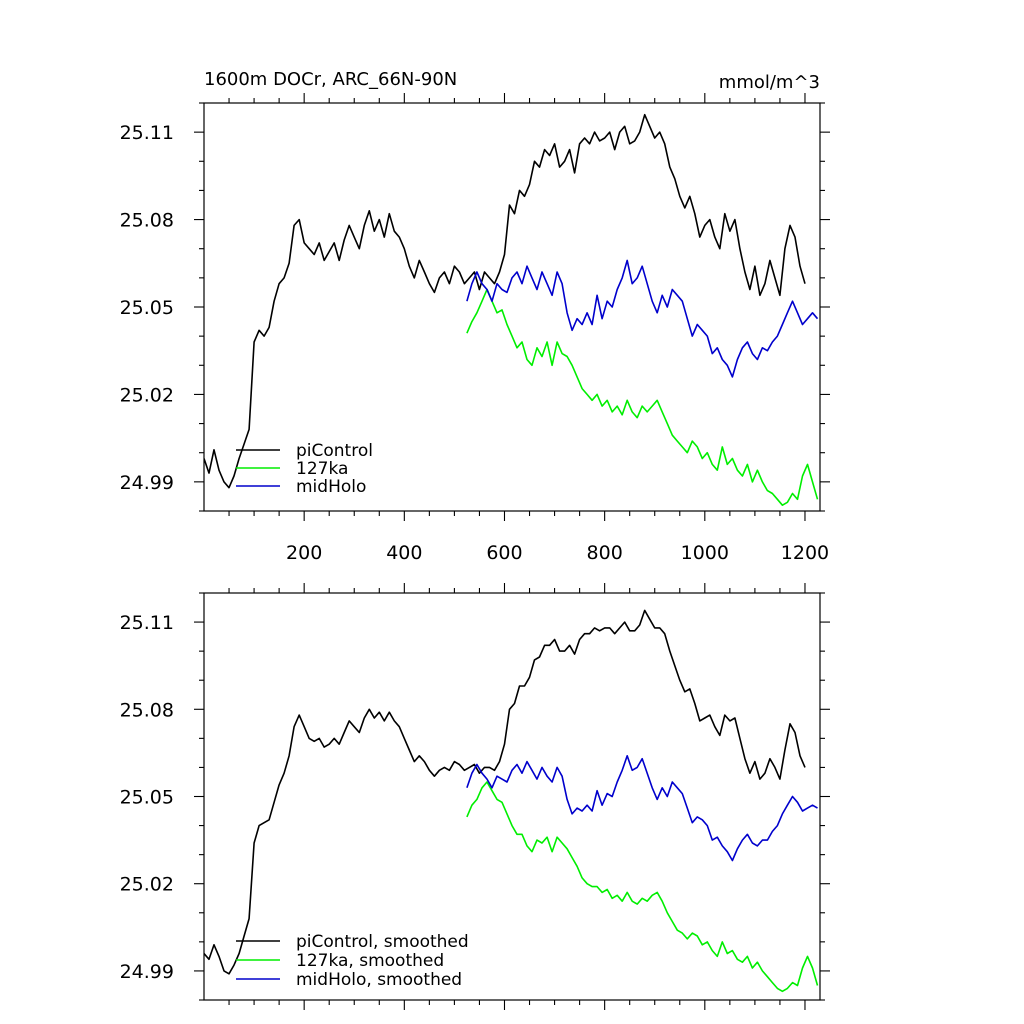 This screenshot has width=1024, height=1024. I want to click on x-tick-label: 200, so click(304, 553).